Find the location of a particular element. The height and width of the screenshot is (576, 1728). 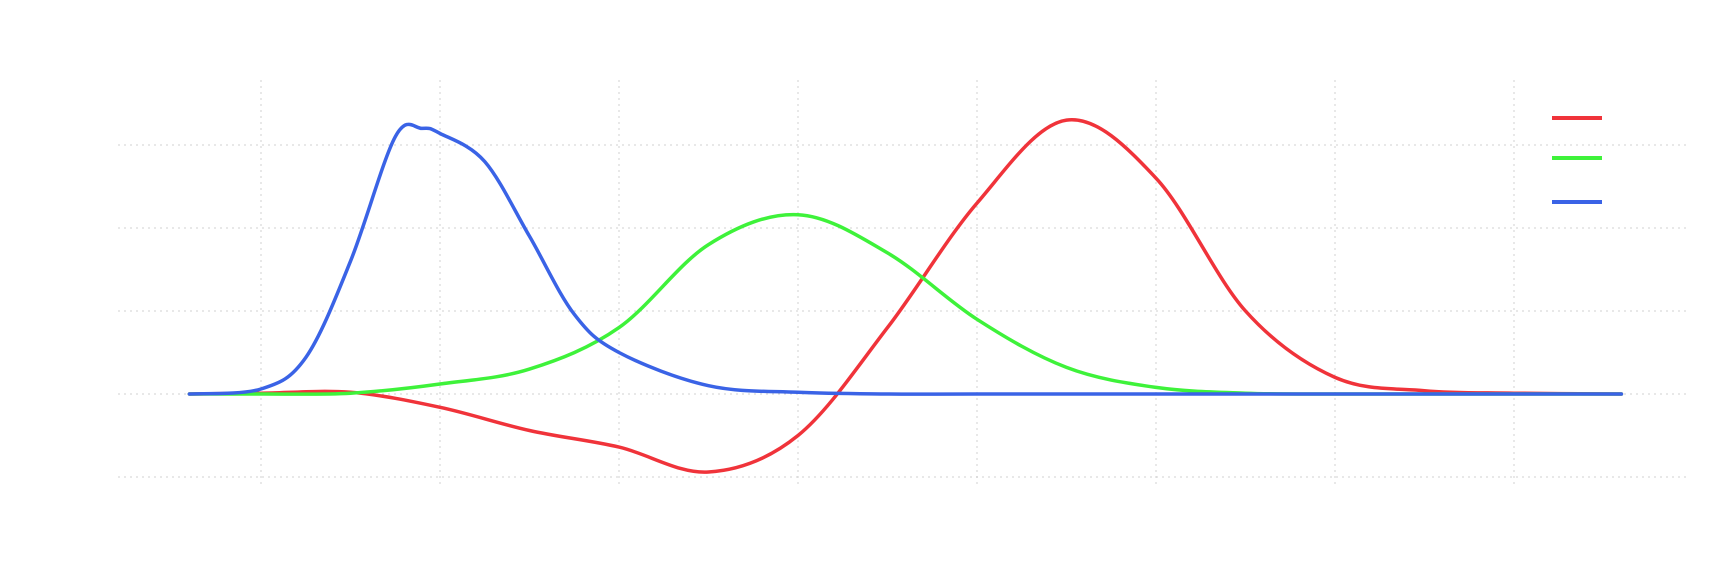

legend is located at coordinates (1577, 160).